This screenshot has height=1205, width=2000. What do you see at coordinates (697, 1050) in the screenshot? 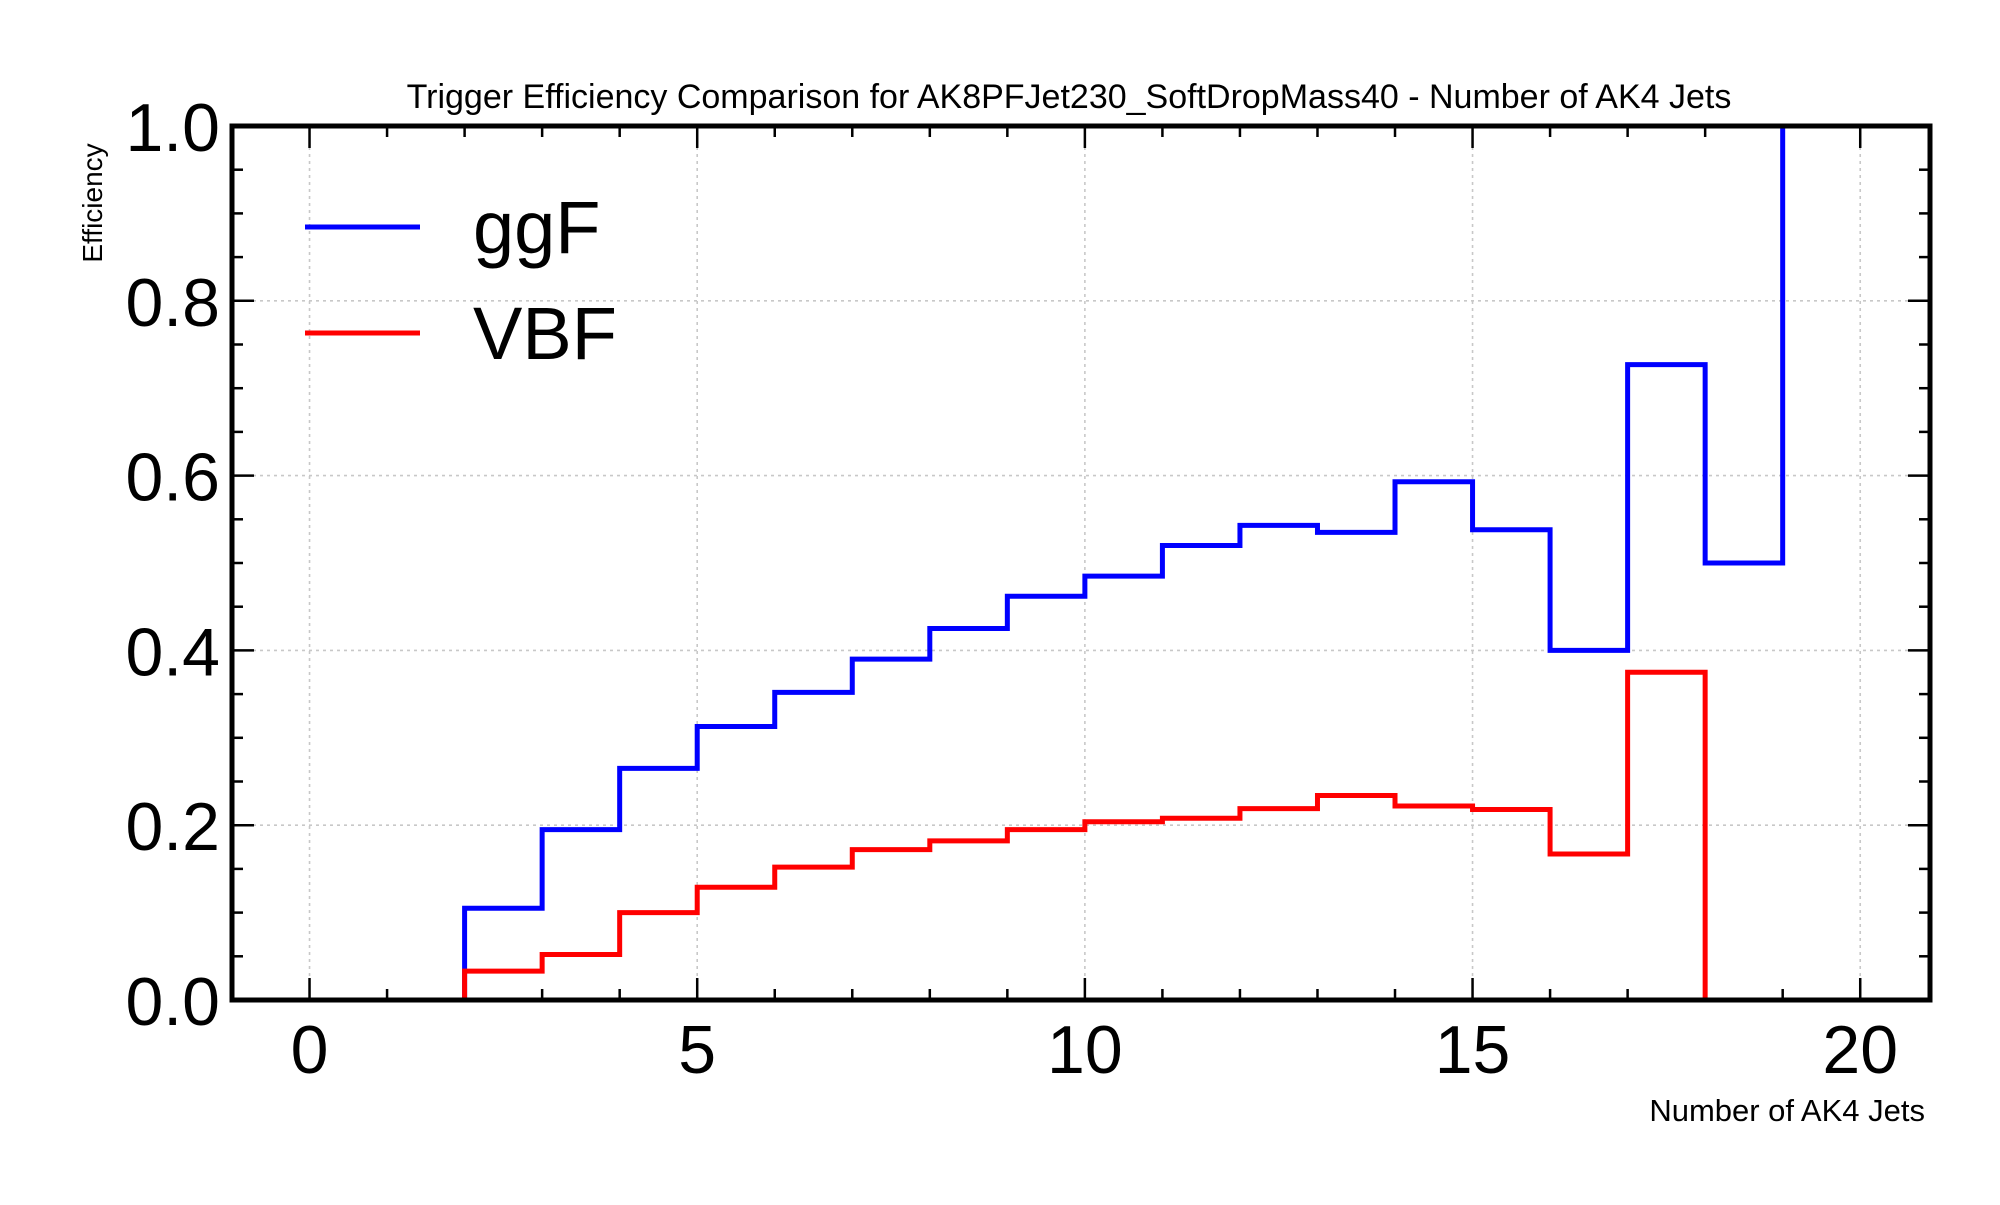
I see `x-tick-label: 5` at bounding box center [697, 1050].